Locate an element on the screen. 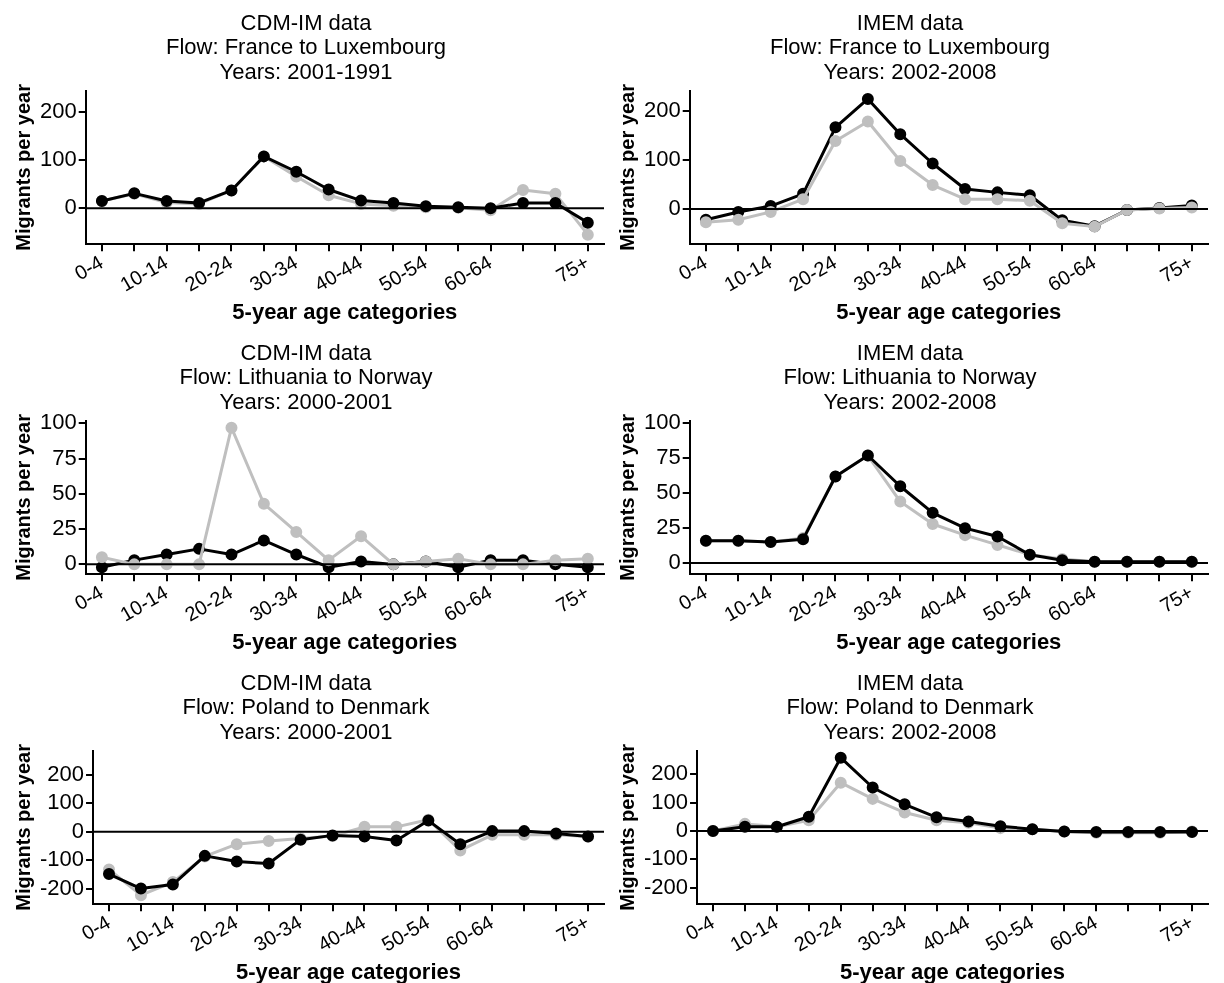 The width and height of the screenshot is (1224, 983). chart-title: IMEM data Flow: Lithuania to Norway Years: 2002-2008 is located at coordinates (910, 377).